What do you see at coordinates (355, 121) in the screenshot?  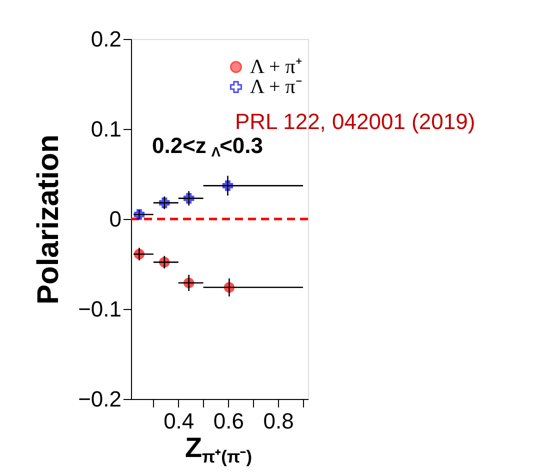 I see `annotation: PRL 122, 042001 (2019)` at bounding box center [355, 121].